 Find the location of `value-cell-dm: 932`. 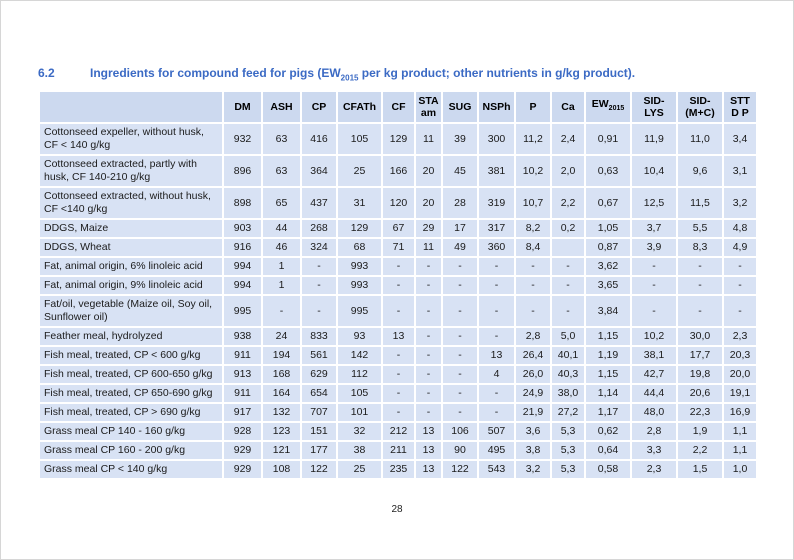

value-cell-dm: 932 is located at coordinates (242, 139).